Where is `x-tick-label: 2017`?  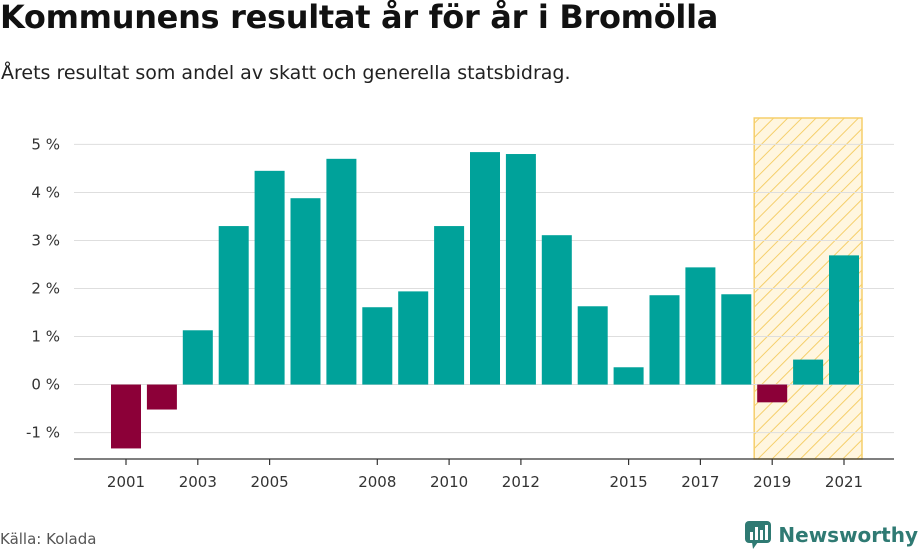 x-tick-label: 2017 is located at coordinates (700, 482).